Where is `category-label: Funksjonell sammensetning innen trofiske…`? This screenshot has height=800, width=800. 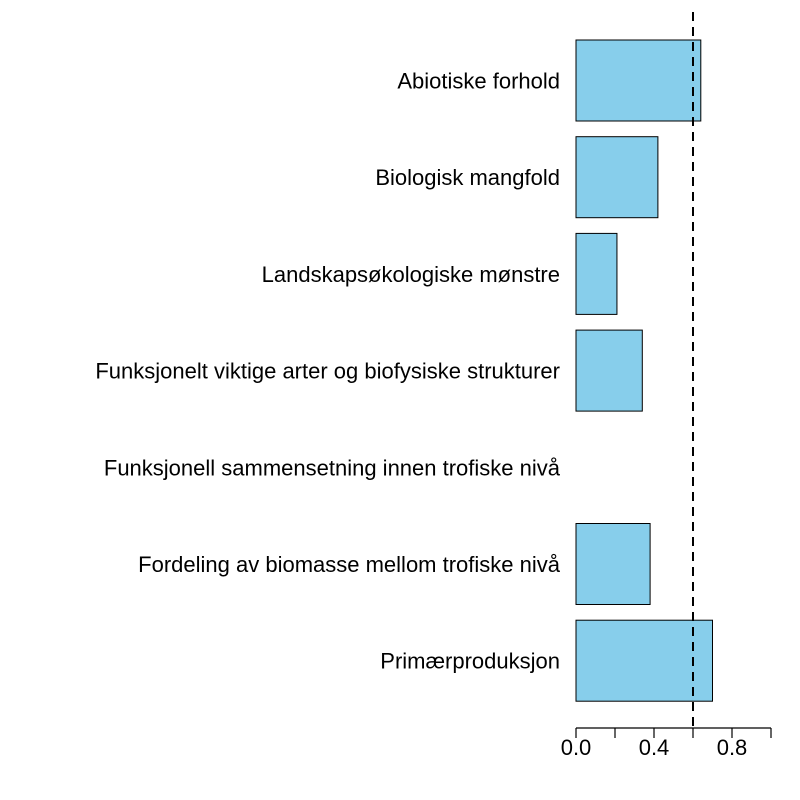 category-label: Funksjonell sammensetning innen trofiske… is located at coordinates (332, 467).